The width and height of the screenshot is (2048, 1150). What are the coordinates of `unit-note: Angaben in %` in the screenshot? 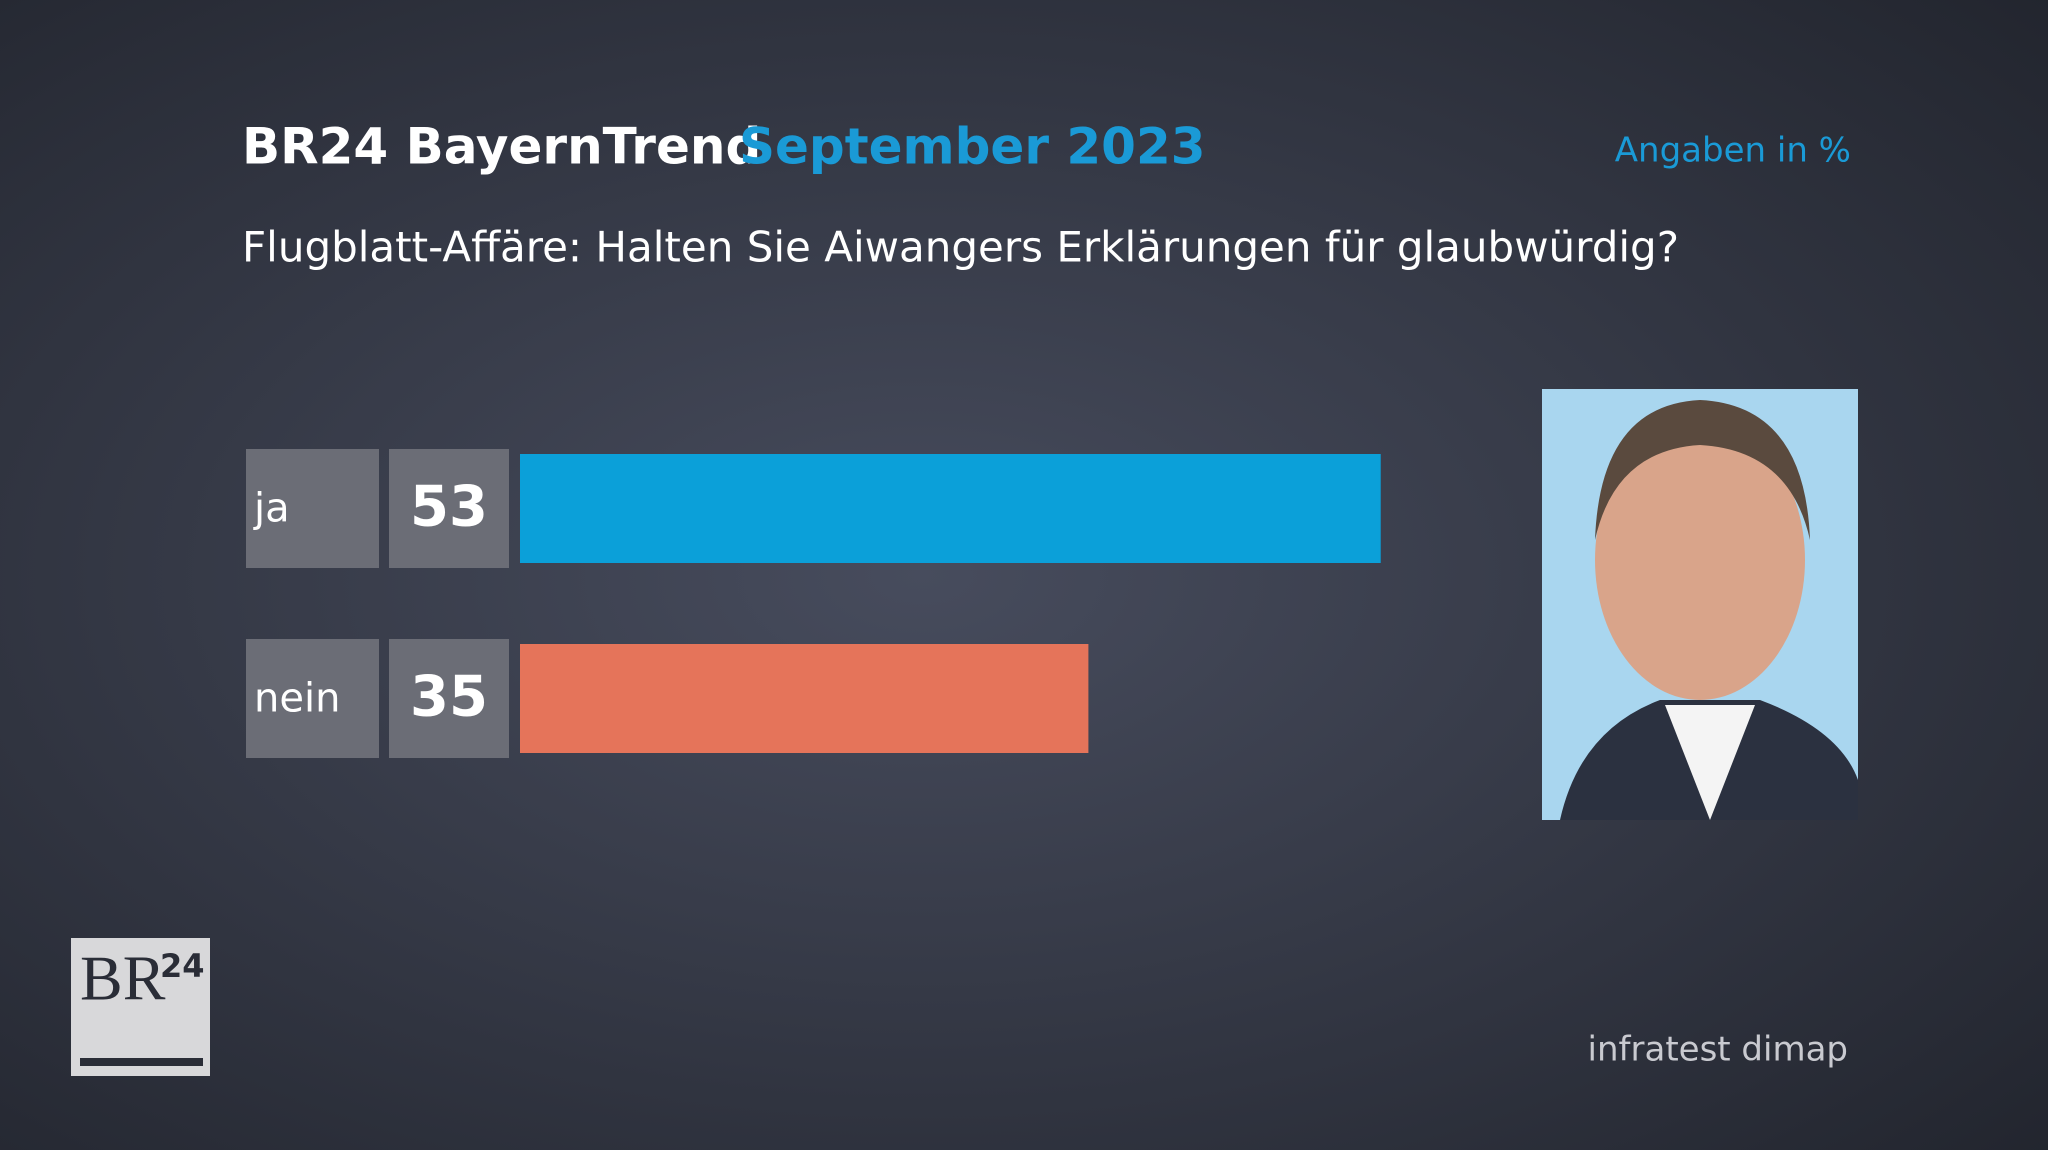 It's located at (1733, 151).